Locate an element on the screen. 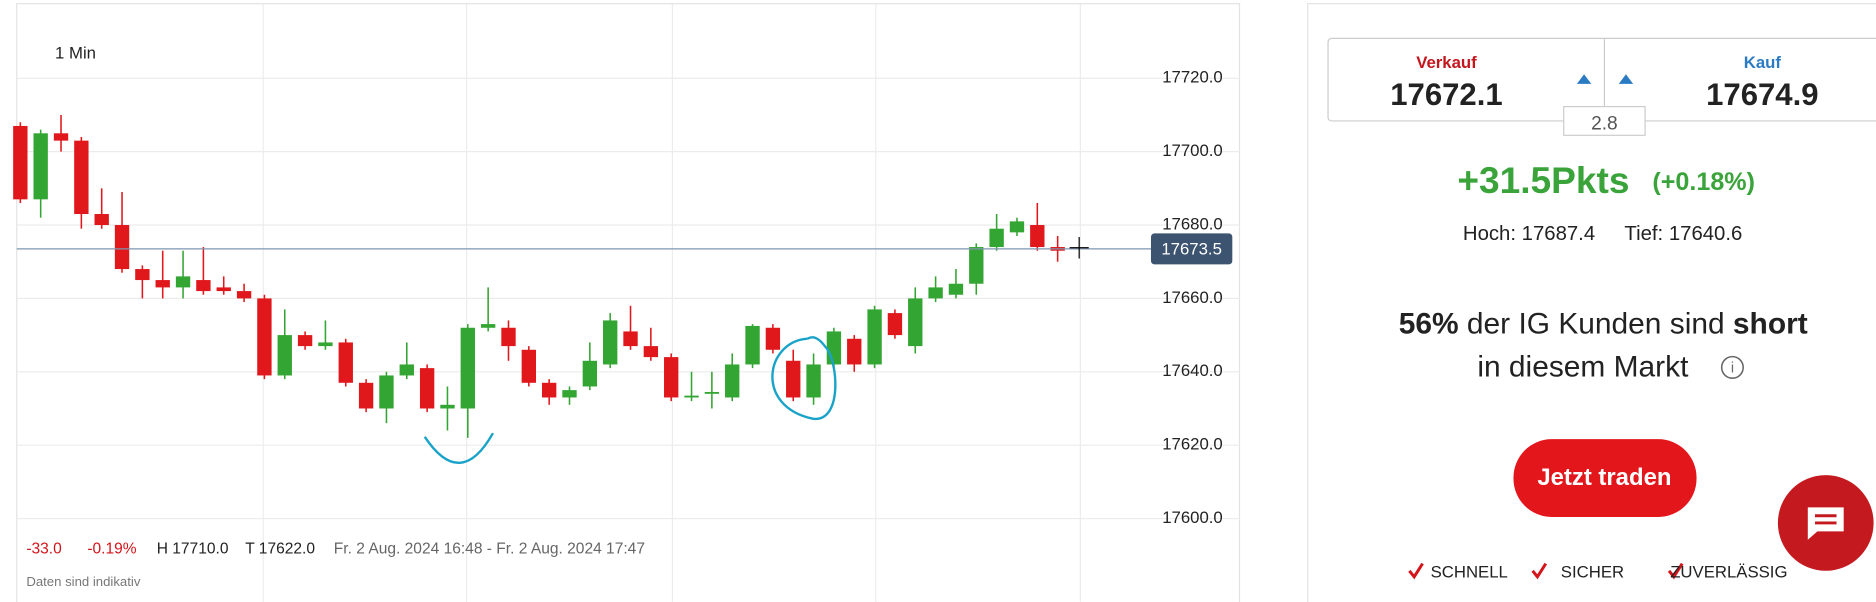 The width and height of the screenshot is (1876, 602). current-price-label: 17673.5 is located at coordinates (1191, 248).